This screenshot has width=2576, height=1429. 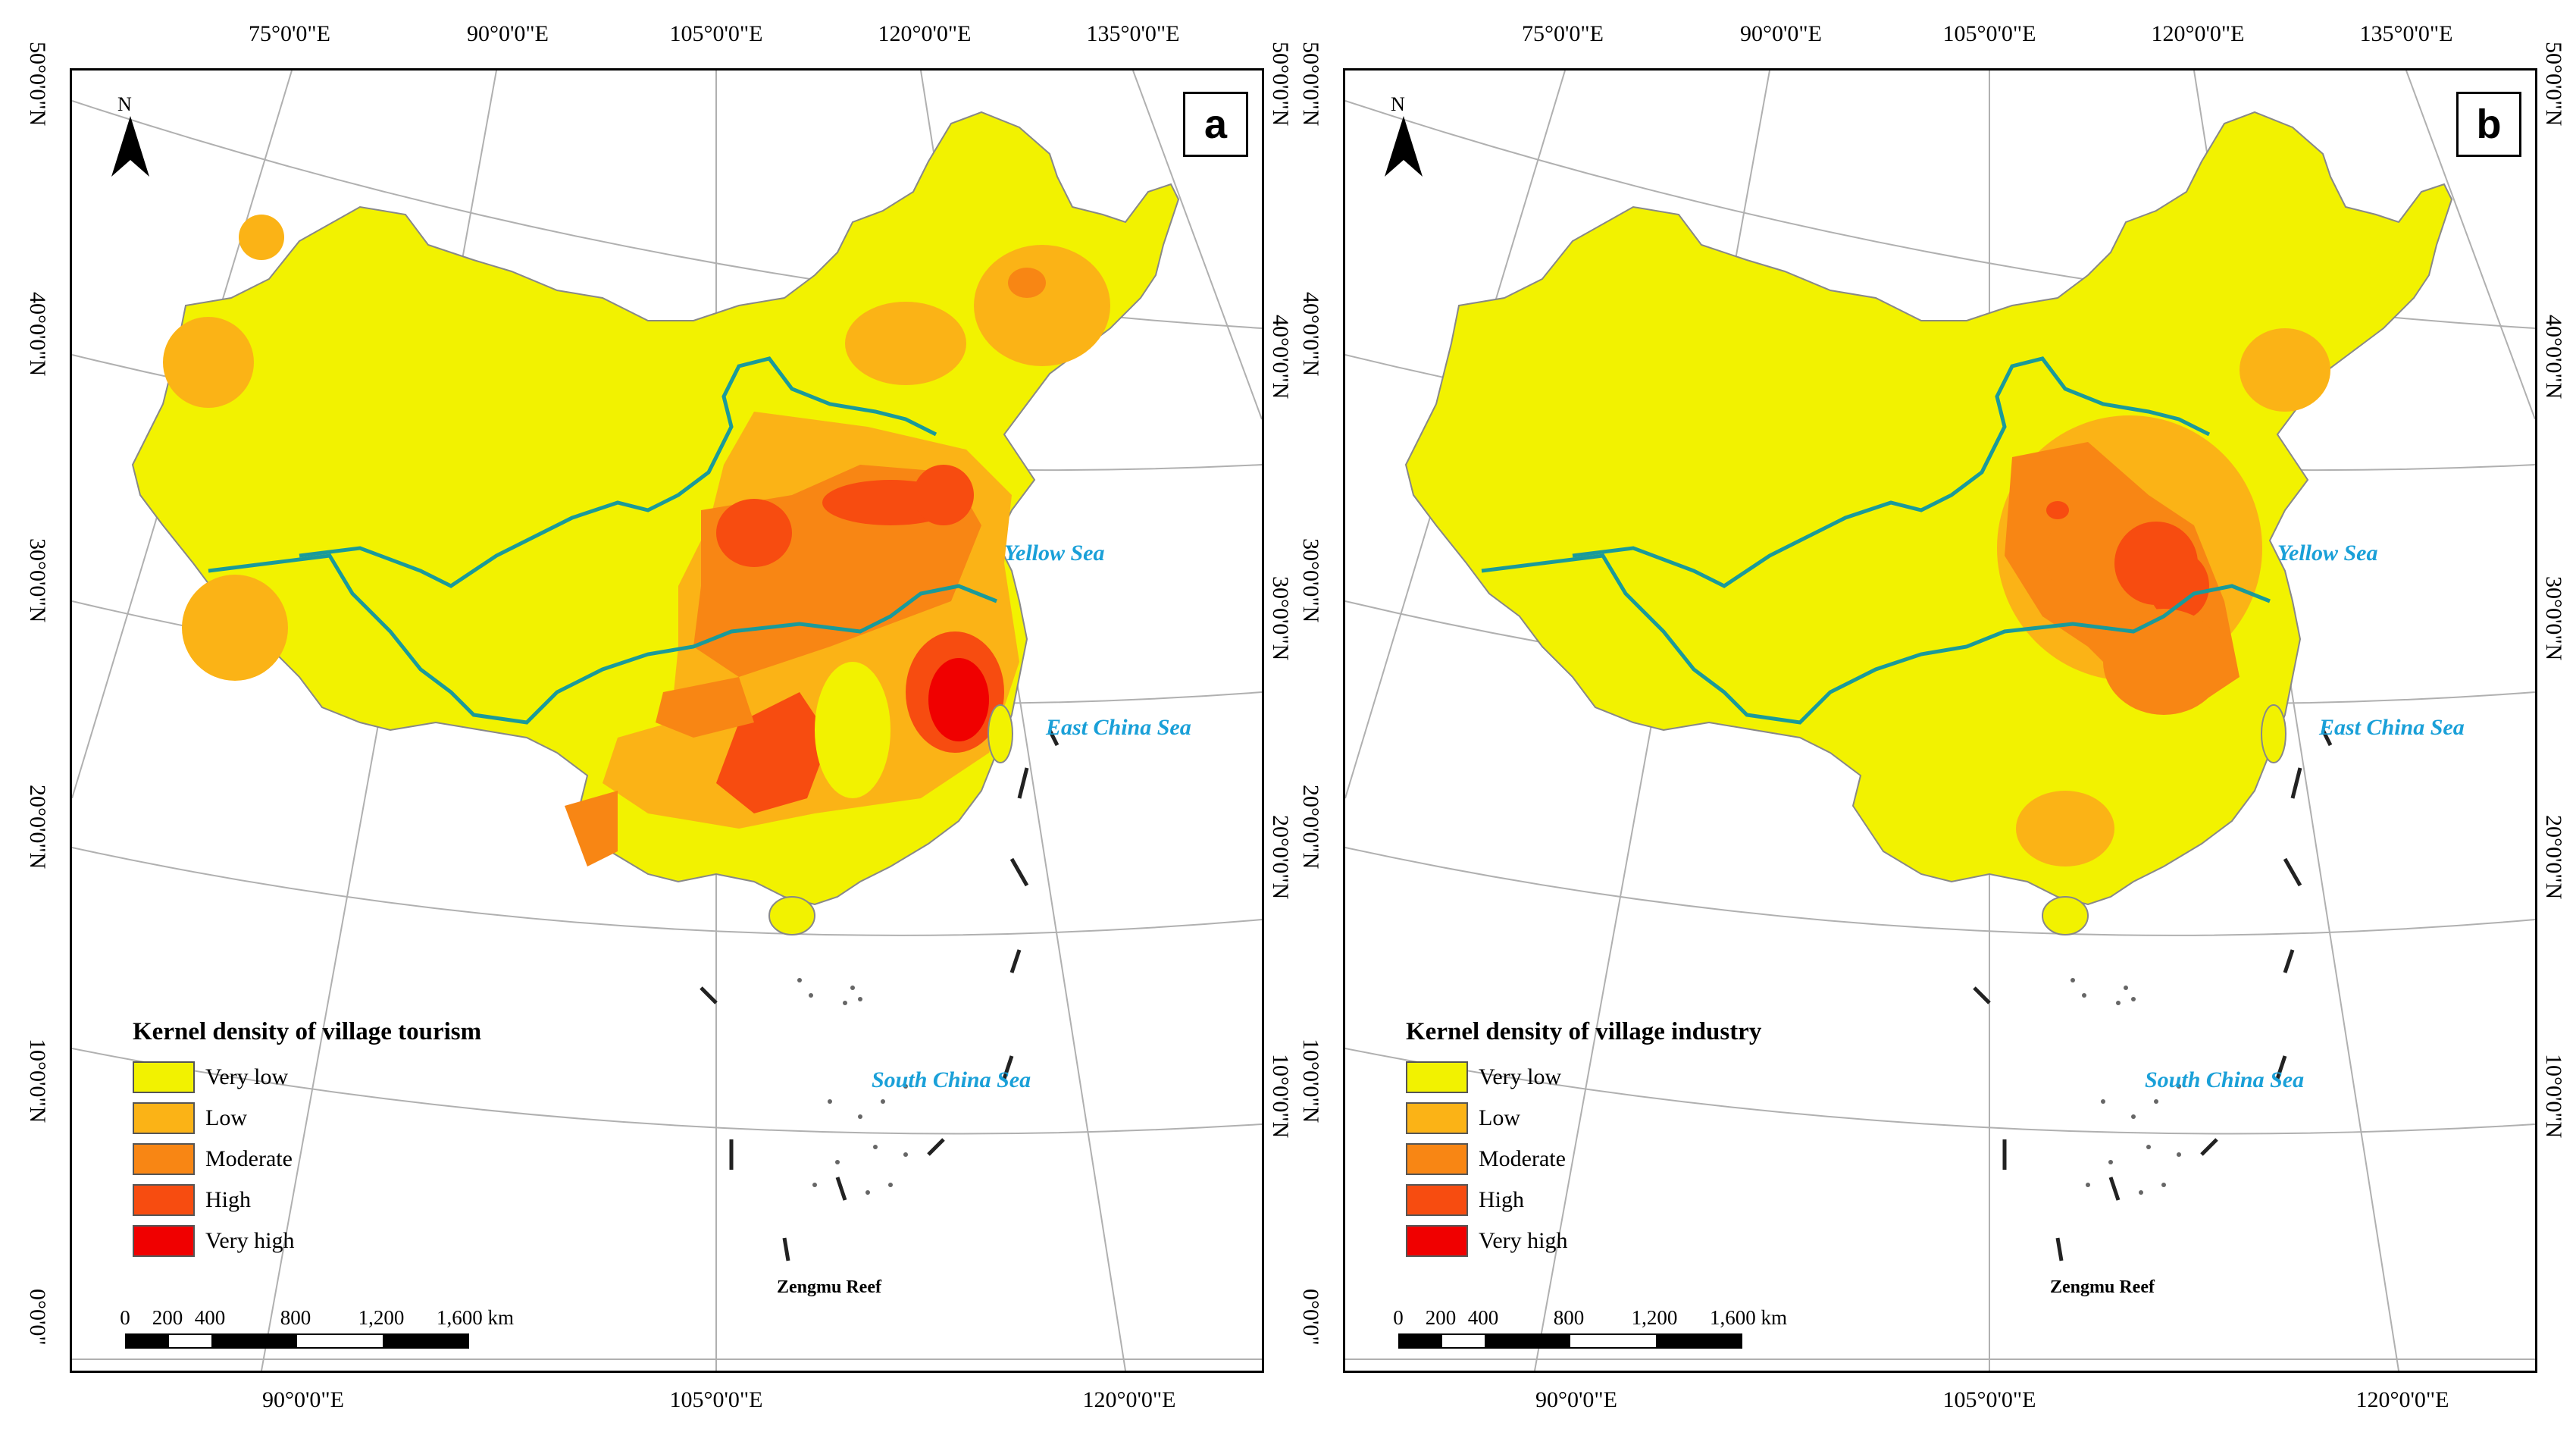 I want to click on density-patches-b, so click(x=2164, y=597).